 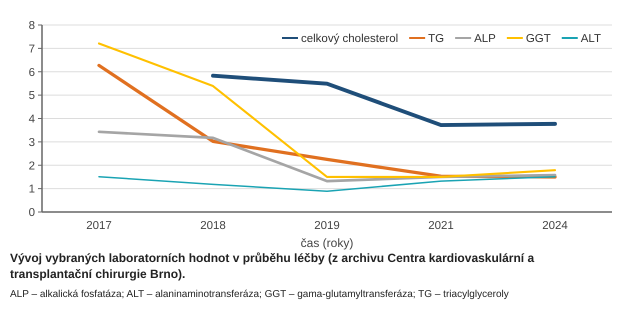 What do you see at coordinates (31, 142) in the screenshot?
I see `y-tick-label: 3` at bounding box center [31, 142].